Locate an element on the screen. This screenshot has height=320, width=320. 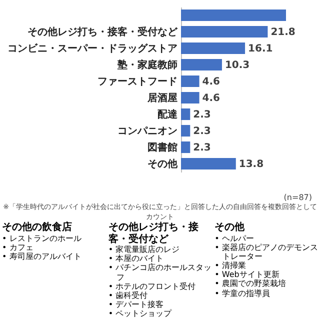
text: (n=87) is located at coordinates (297, 197).